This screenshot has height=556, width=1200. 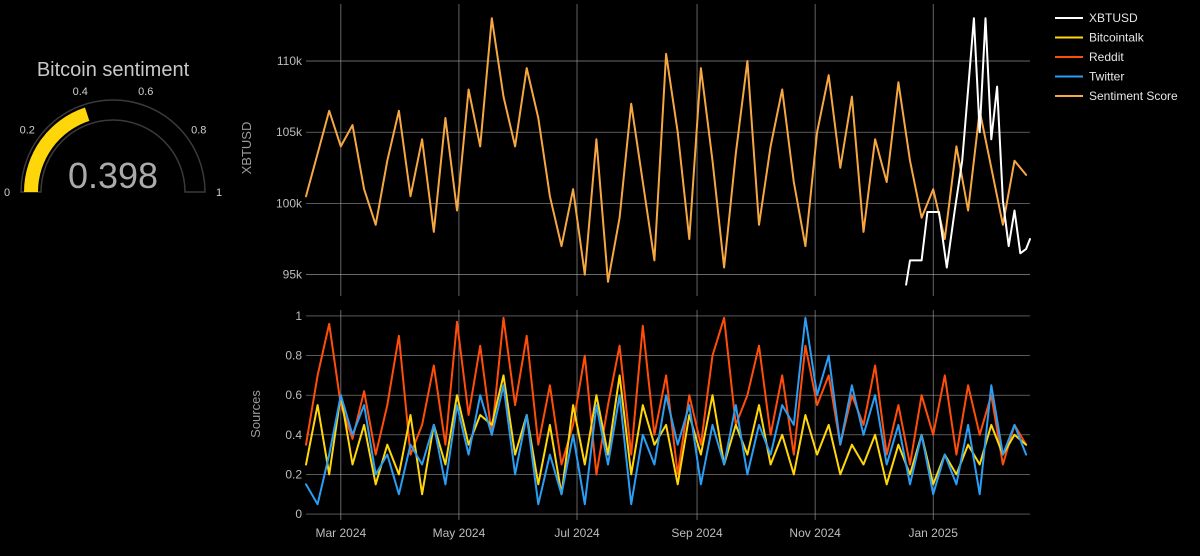 I want to click on sources-x-tick-label: Jul 2024, so click(x=577, y=533).